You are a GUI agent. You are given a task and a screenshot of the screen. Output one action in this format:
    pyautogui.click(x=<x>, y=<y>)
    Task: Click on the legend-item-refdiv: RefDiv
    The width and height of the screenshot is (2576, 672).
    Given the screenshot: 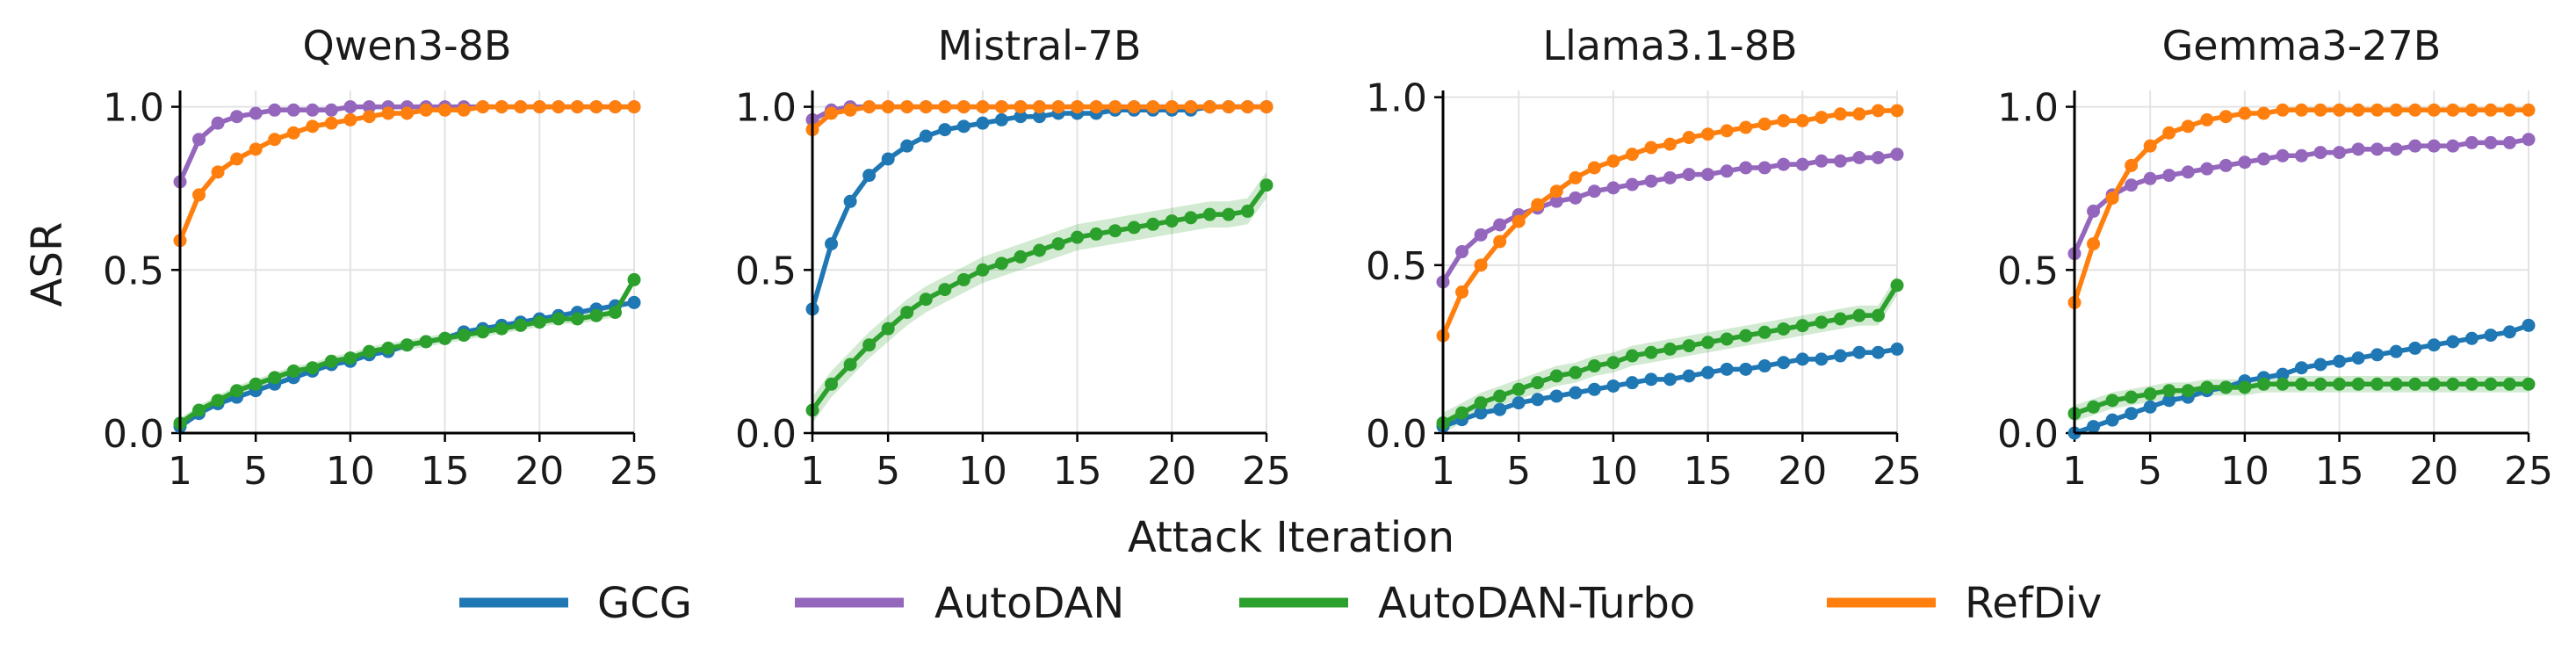 What is the action you would take?
    pyautogui.click(x=1964, y=603)
    